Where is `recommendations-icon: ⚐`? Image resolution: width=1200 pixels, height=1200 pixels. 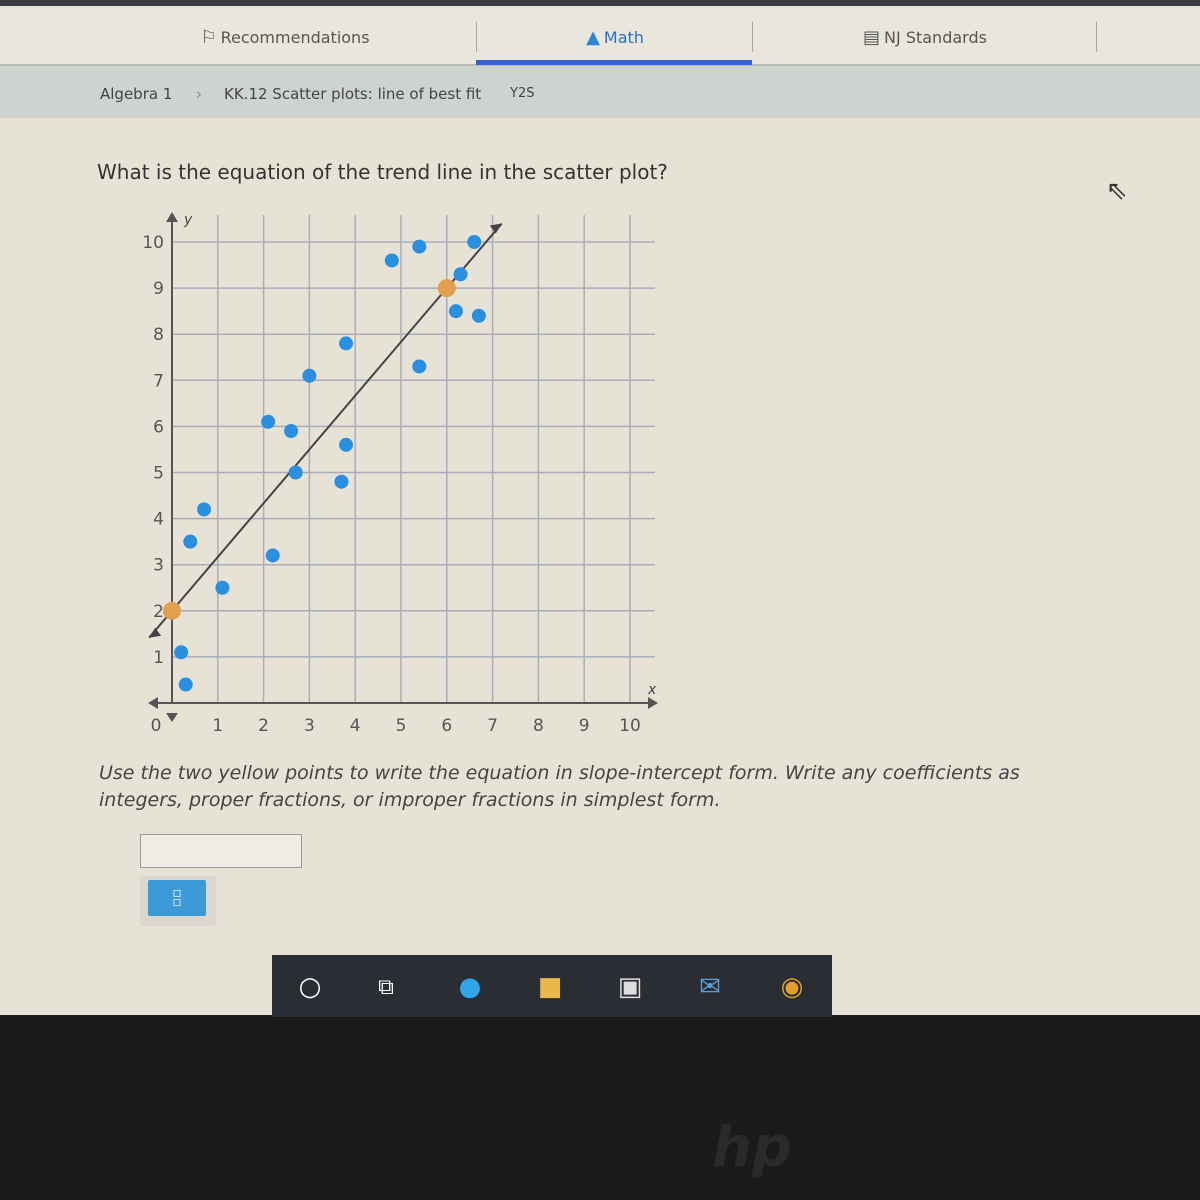 recommendations-icon: ⚐ is located at coordinates (208, 37).